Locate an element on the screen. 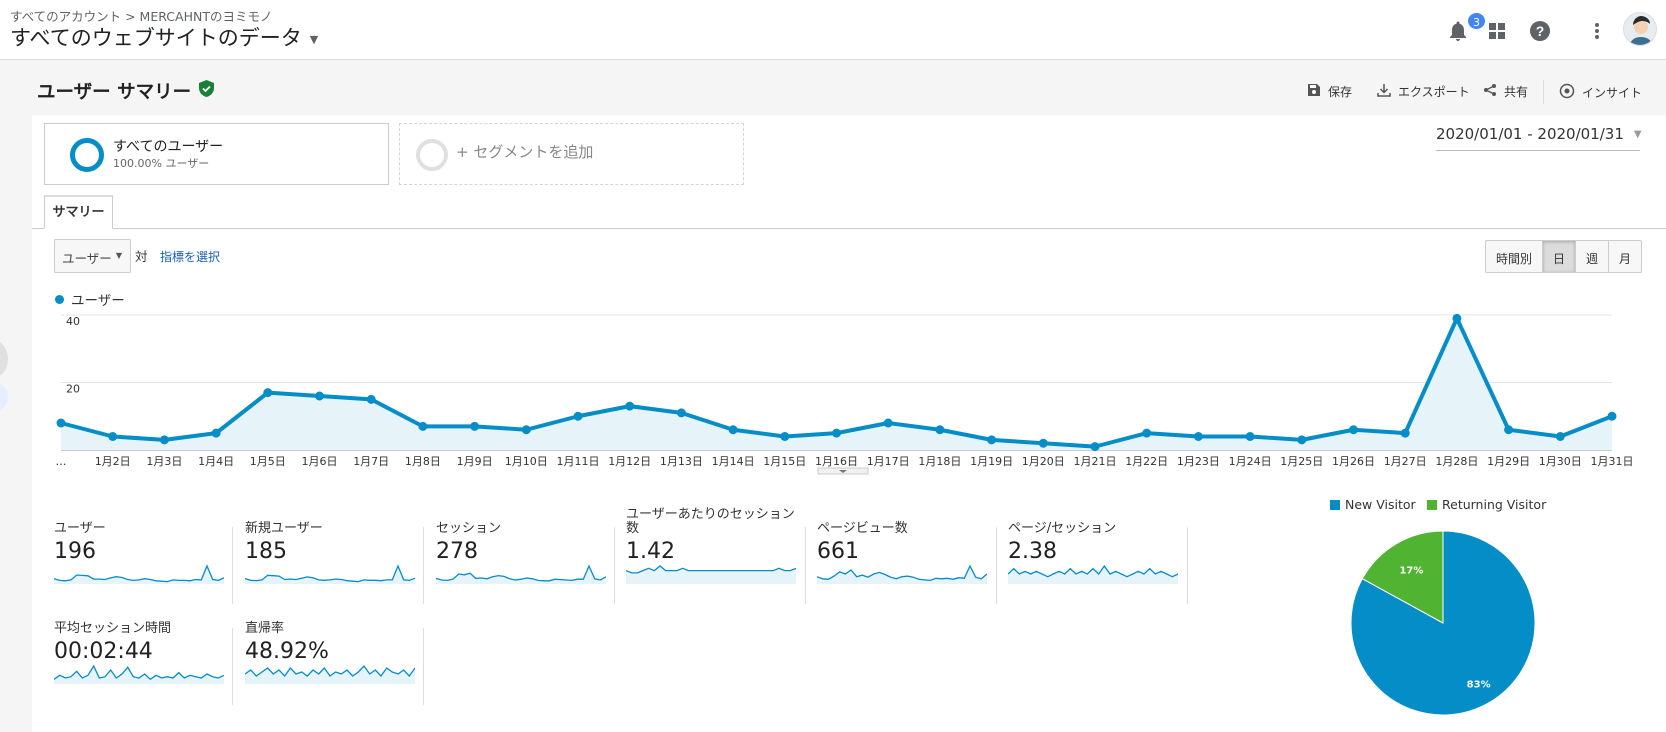 The image size is (1666, 732). avatar is located at coordinates (1640, 29).